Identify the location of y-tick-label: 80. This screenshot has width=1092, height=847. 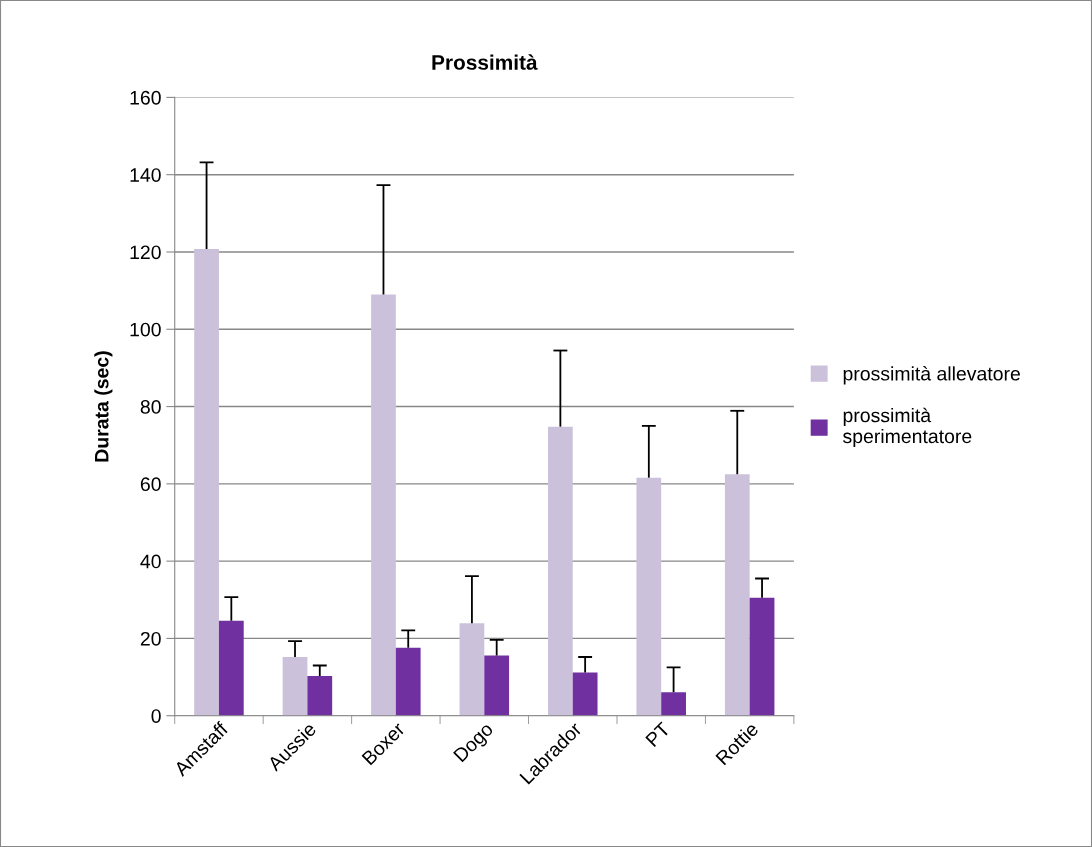
(150, 407).